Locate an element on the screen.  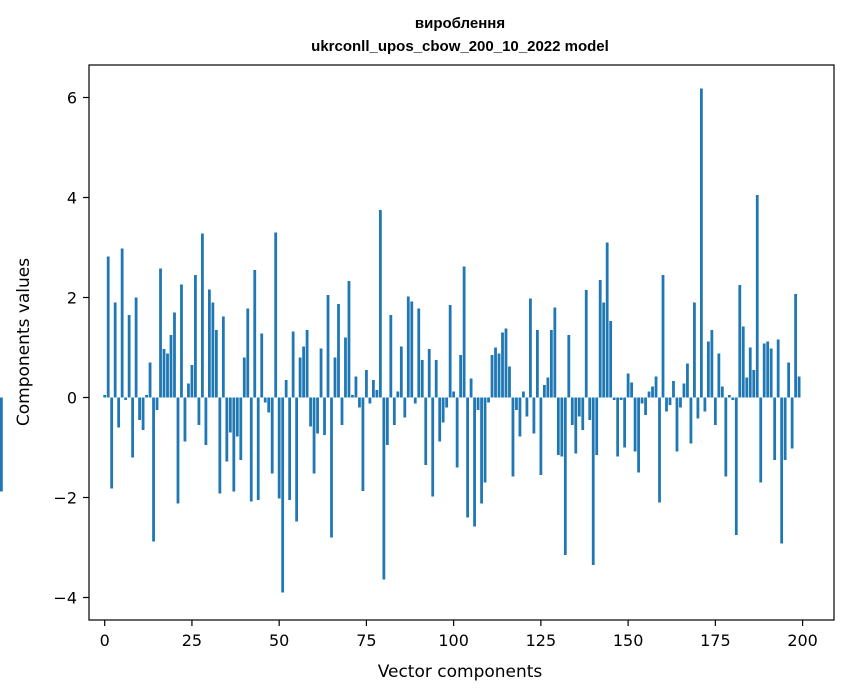
y-tick-label: 2 is located at coordinates (72, 298).